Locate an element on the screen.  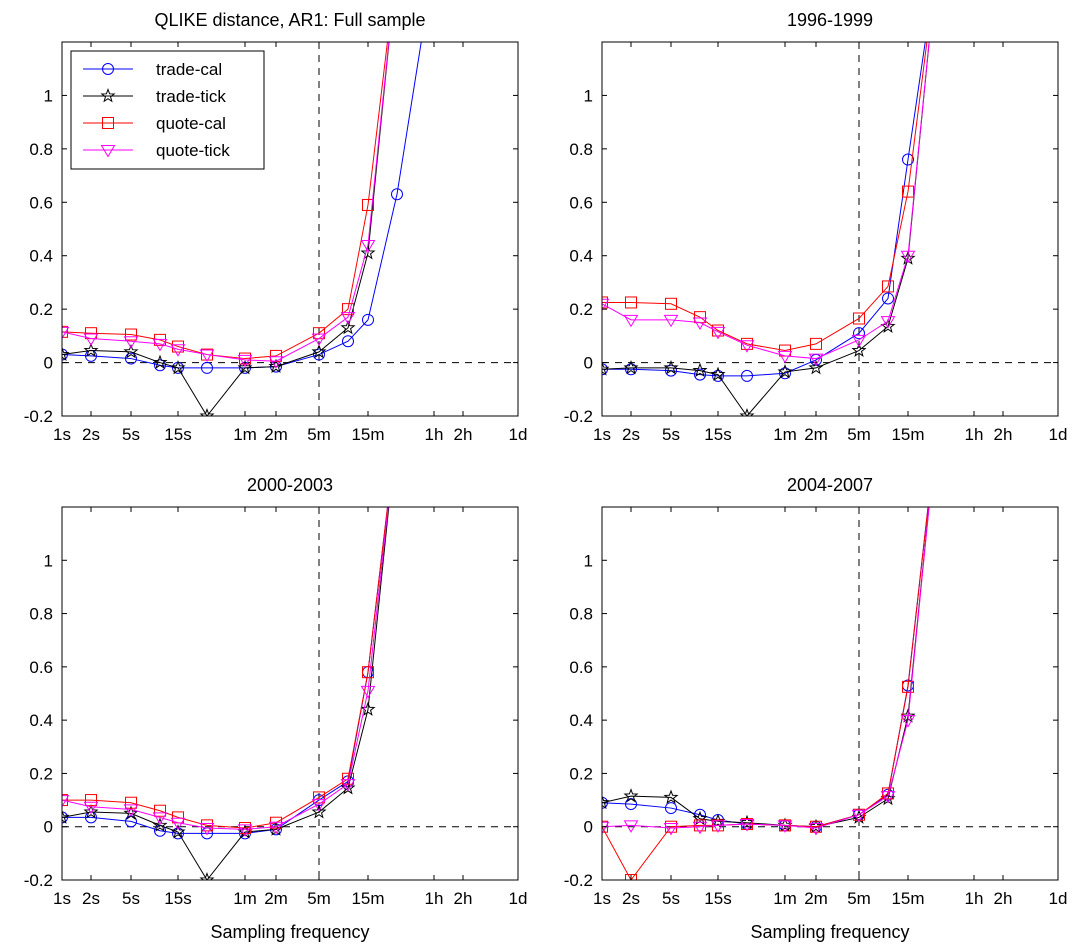
y-tick-label: 1 is located at coordinates (588, 95).